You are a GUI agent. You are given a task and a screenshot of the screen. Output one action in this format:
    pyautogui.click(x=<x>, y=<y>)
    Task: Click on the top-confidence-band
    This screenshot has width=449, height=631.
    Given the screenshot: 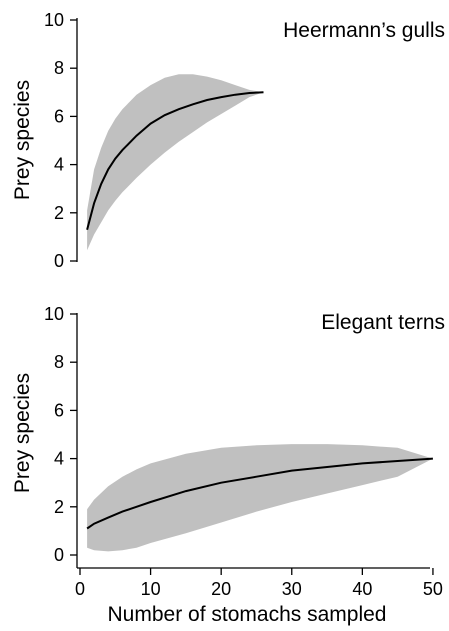 What is the action you would take?
    pyautogui.click(x=175, y=162)
    